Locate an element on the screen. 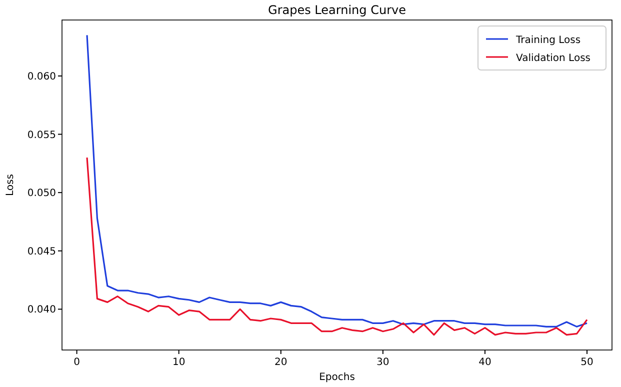 The height and width of the screenshot is (387, 621). x-tick-label: 0 is located at coordinates (77, 362).